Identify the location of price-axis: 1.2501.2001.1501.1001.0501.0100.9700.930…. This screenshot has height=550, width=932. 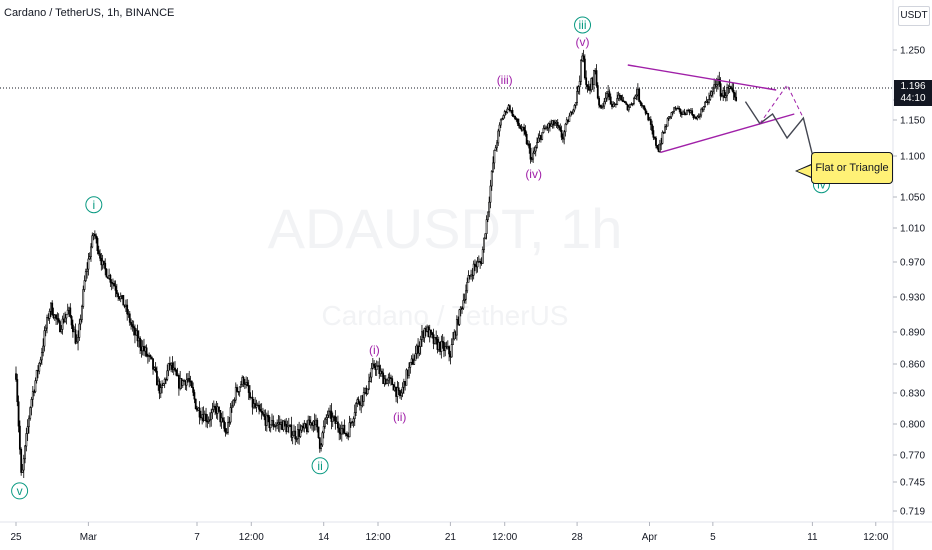
(909, 282).